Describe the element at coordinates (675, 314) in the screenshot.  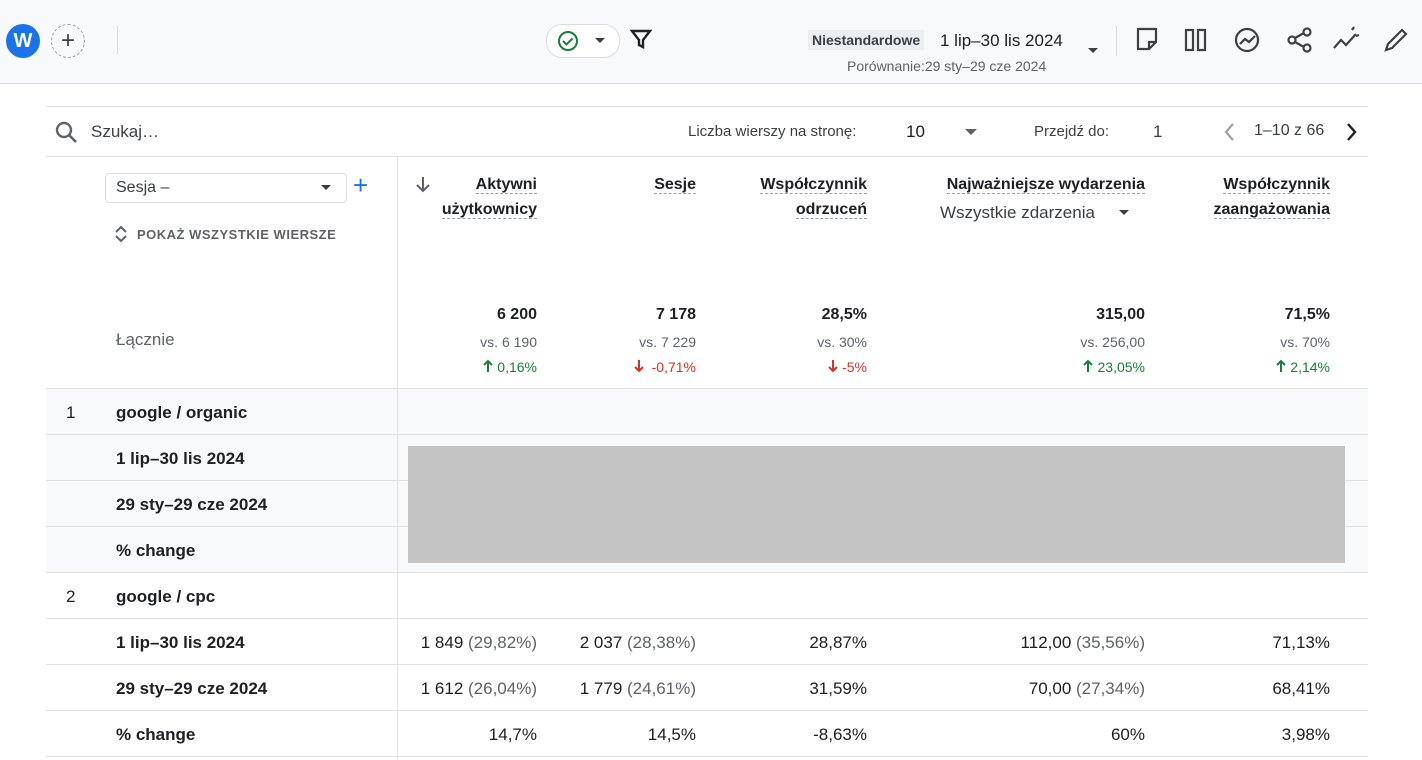
I see `total-value: 7 178` at that location.